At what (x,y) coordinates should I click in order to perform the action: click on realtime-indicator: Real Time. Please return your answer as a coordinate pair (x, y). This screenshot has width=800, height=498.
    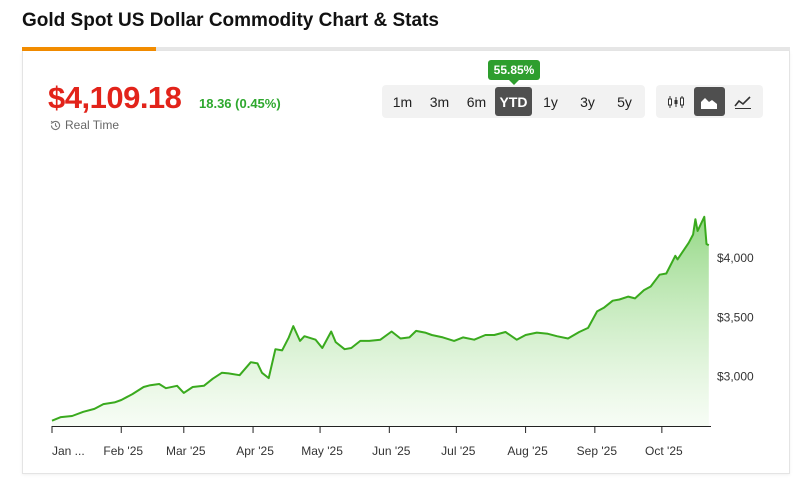
    Looking at the image, I should click on (84, 125).